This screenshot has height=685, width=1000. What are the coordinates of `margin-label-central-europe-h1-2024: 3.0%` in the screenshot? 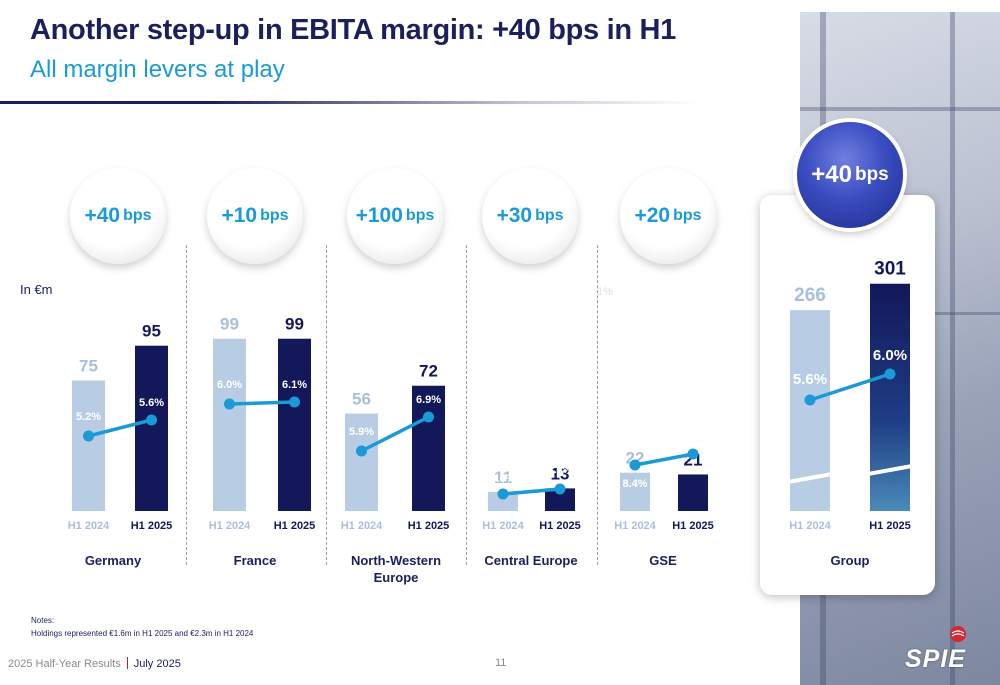 It's located at (502, 479).